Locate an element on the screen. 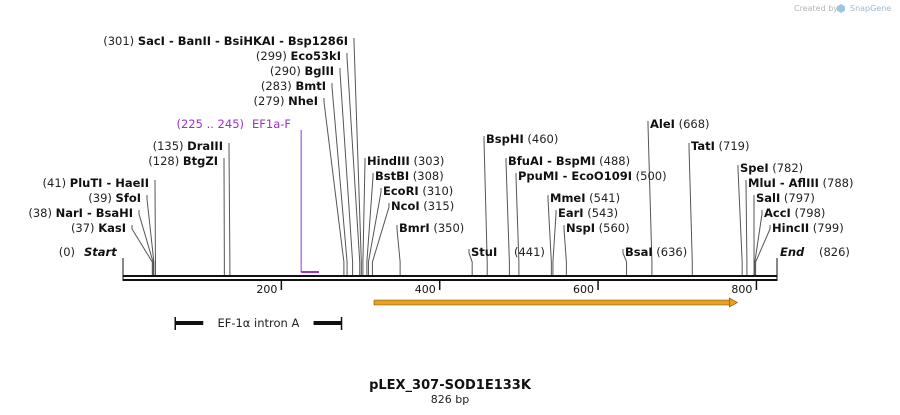 The height and width of the screenshot is (415, 900). enzyme-name: KasI is located at coordinates (112, 228).